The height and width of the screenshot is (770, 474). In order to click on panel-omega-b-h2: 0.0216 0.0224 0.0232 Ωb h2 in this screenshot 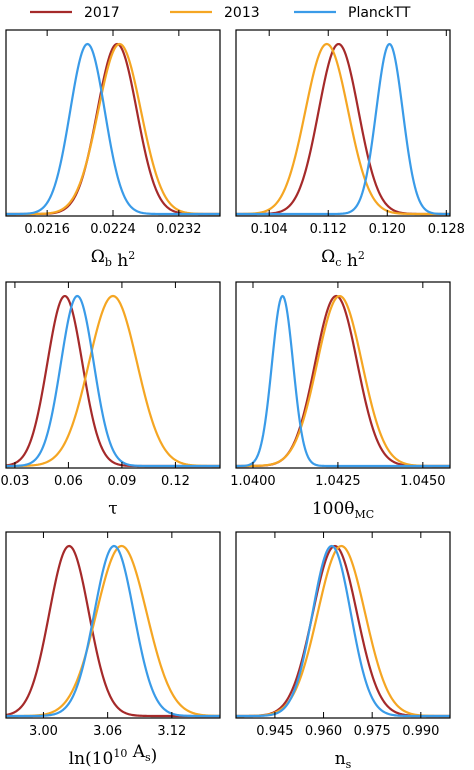, I will do `click(113, 150)`.